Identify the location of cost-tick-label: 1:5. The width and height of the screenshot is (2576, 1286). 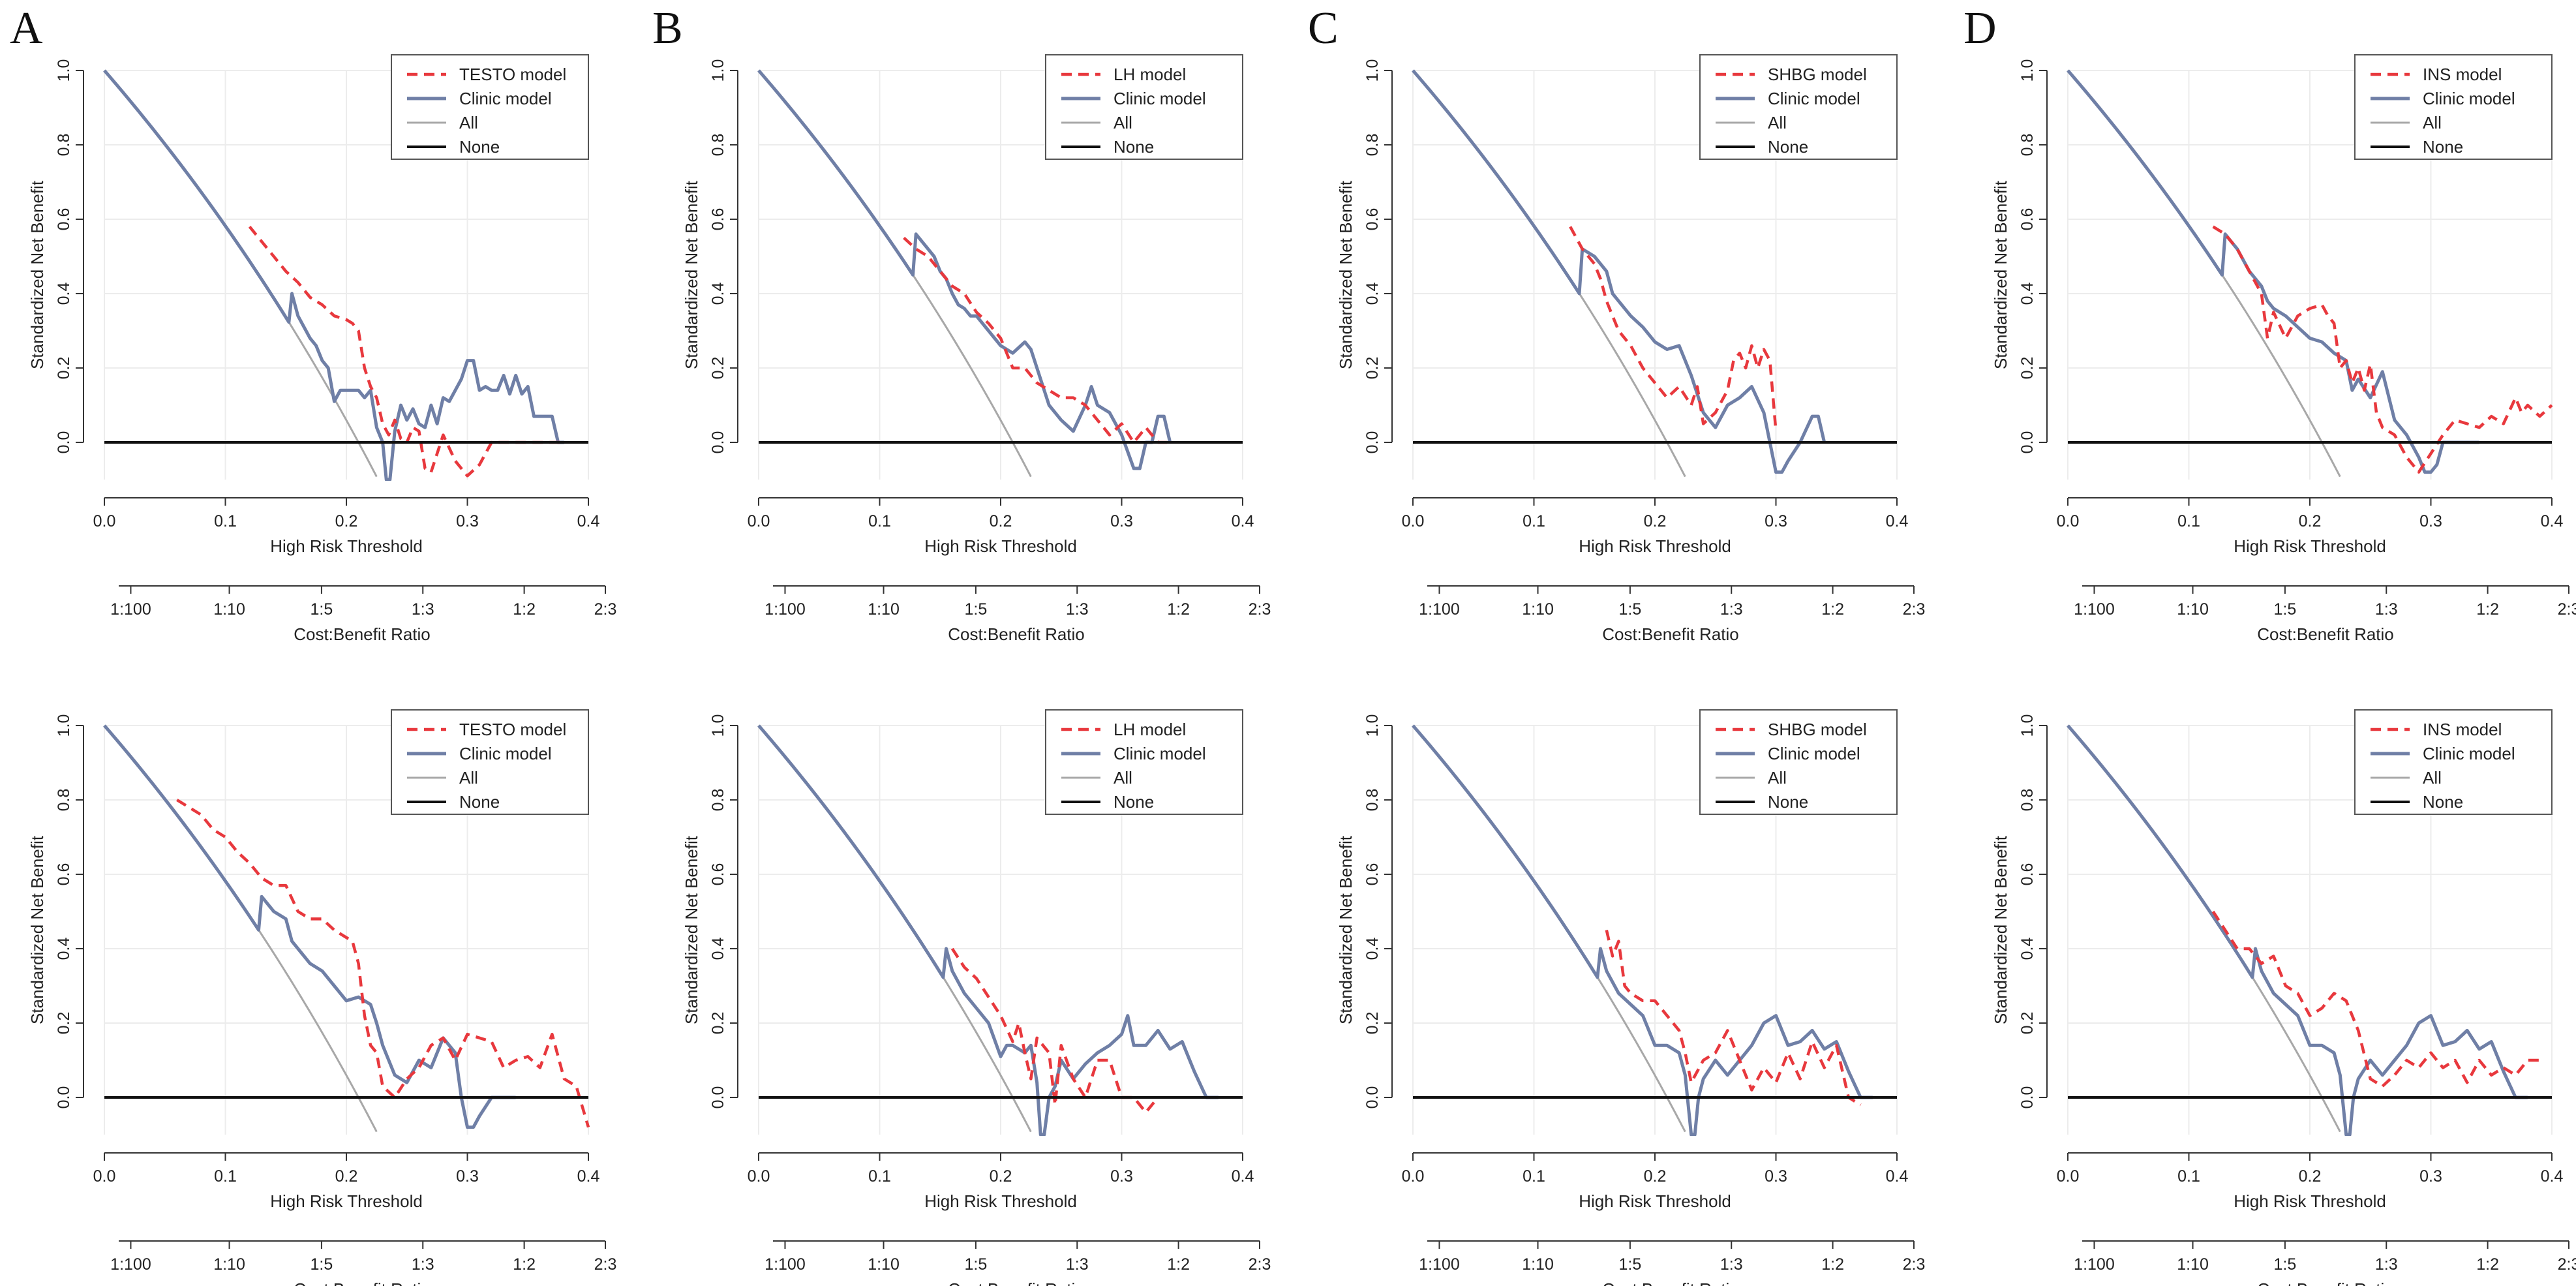
(322, 609).